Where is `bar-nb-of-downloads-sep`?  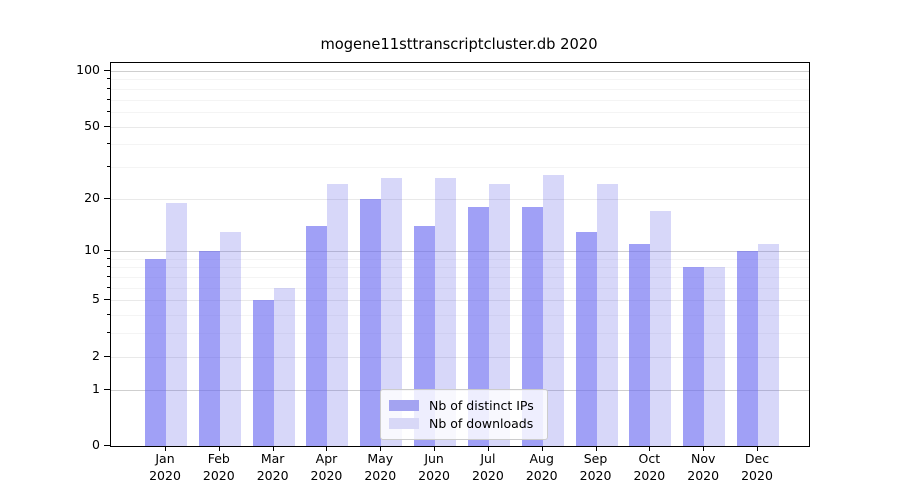 bar-nb-of-downloads-sep is located at coordinates (607, 315).